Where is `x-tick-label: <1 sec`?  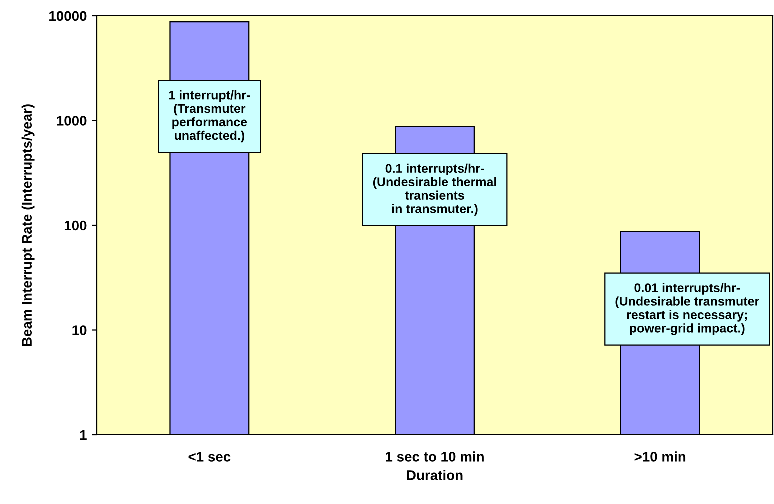
x-tick-label: <1 sec is located at coordinates (209, 457).